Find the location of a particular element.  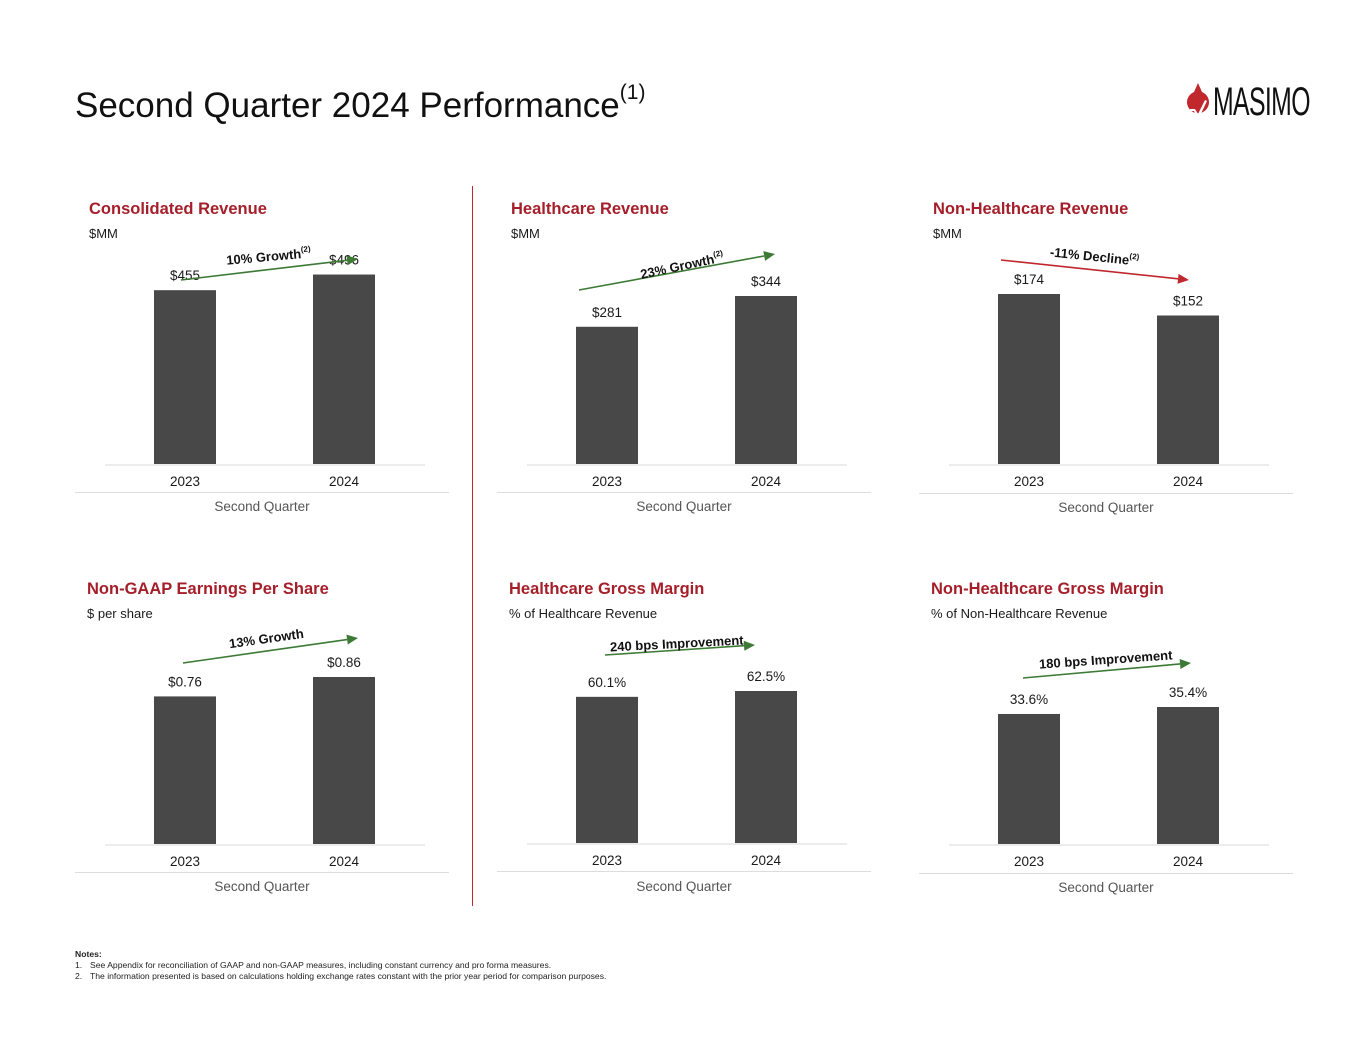

column-divider is located at coordinates (472, 546).